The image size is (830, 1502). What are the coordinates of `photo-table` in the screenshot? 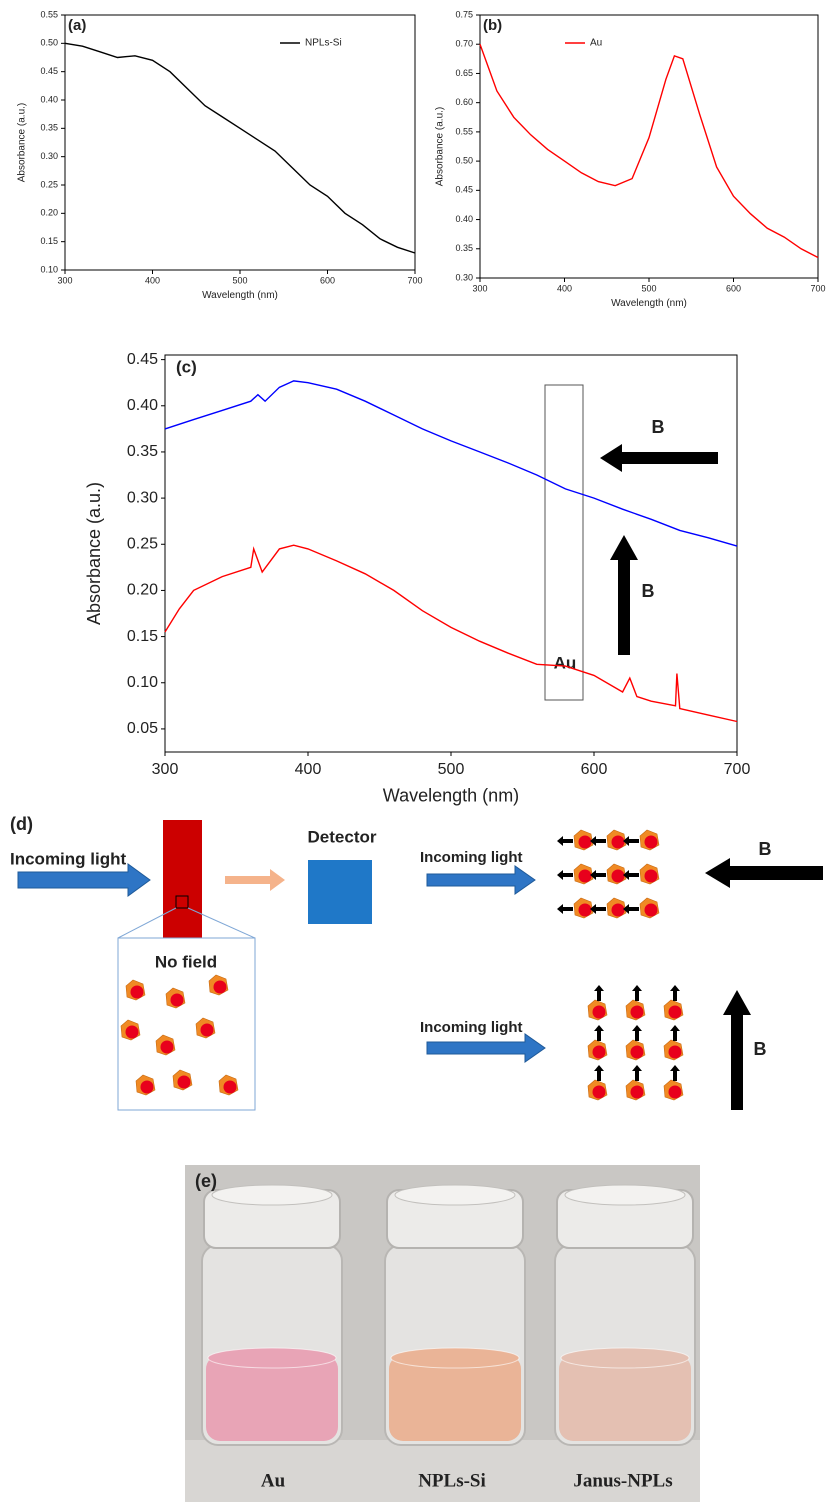 It's located at (442, 1471).